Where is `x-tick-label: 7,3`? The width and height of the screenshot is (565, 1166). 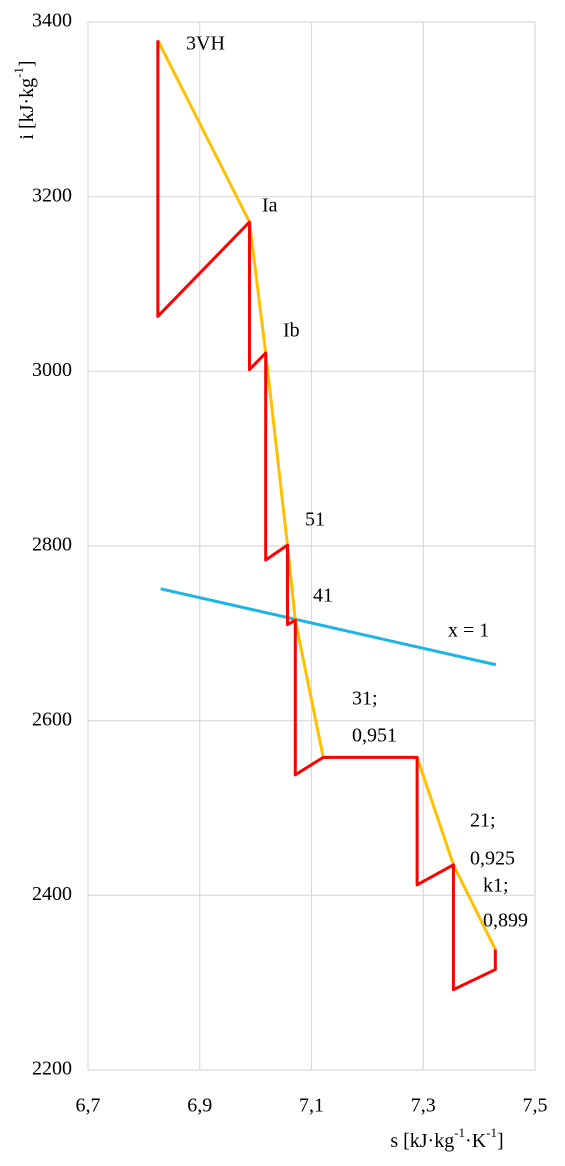
x-tick-label: 7,3 is located at coordinates (423, 1106).